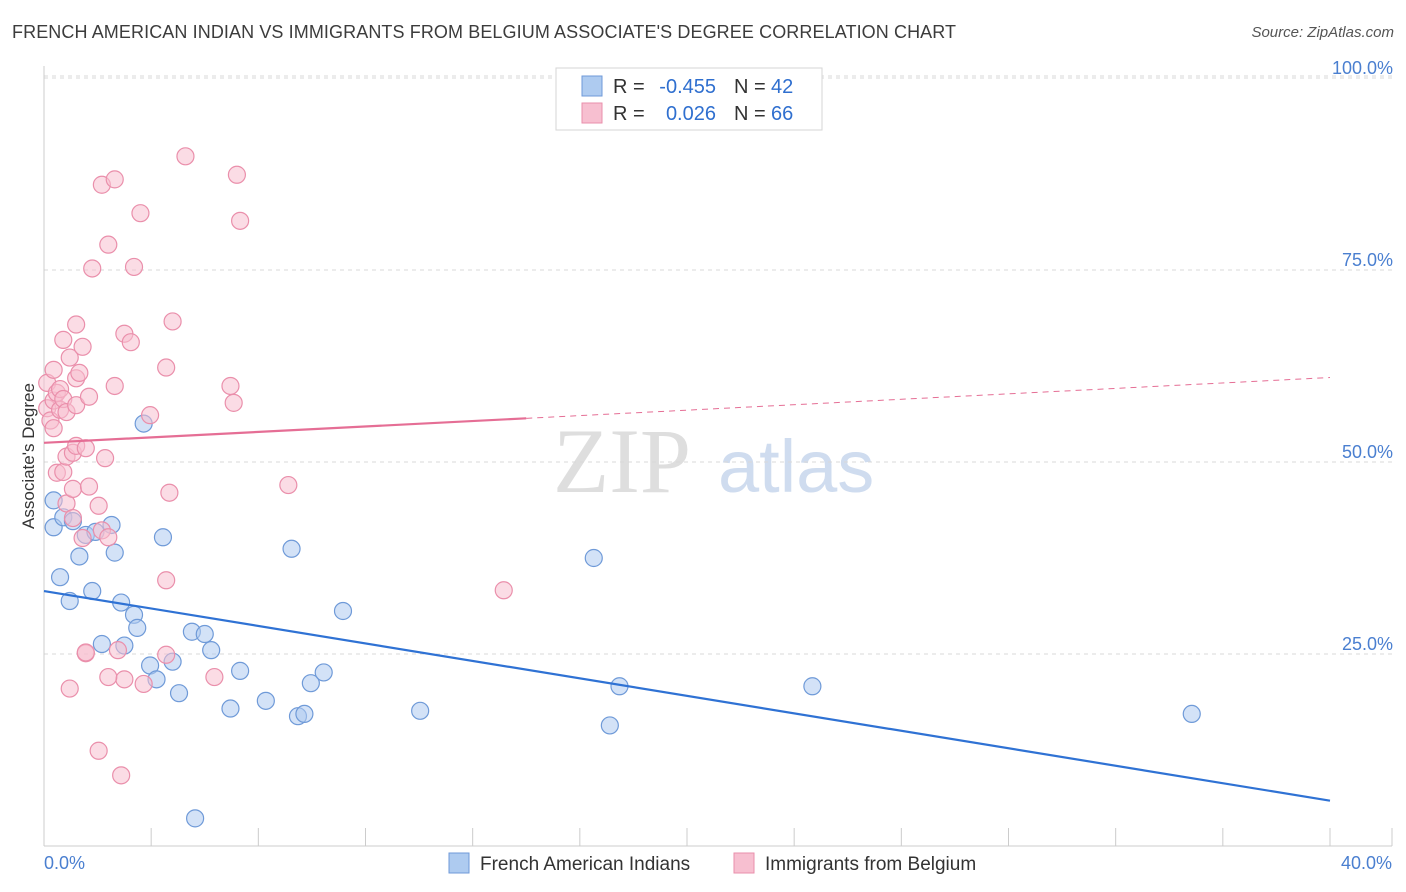  I want to click on stats-legend-swatch-pink, so click(592, 113).